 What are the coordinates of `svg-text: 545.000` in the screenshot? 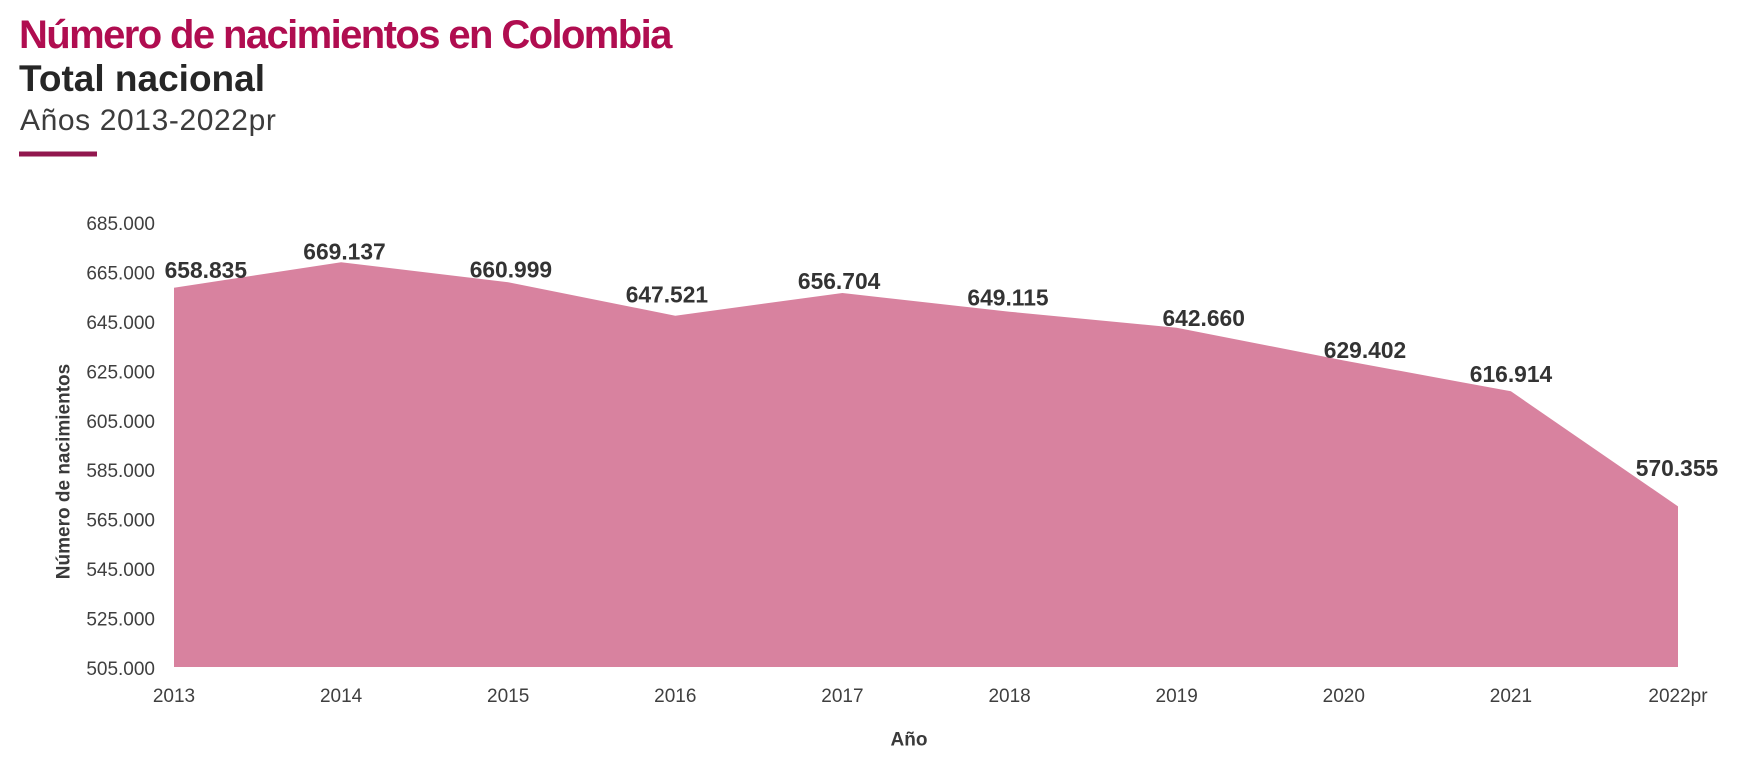 It's located at (120, 570).